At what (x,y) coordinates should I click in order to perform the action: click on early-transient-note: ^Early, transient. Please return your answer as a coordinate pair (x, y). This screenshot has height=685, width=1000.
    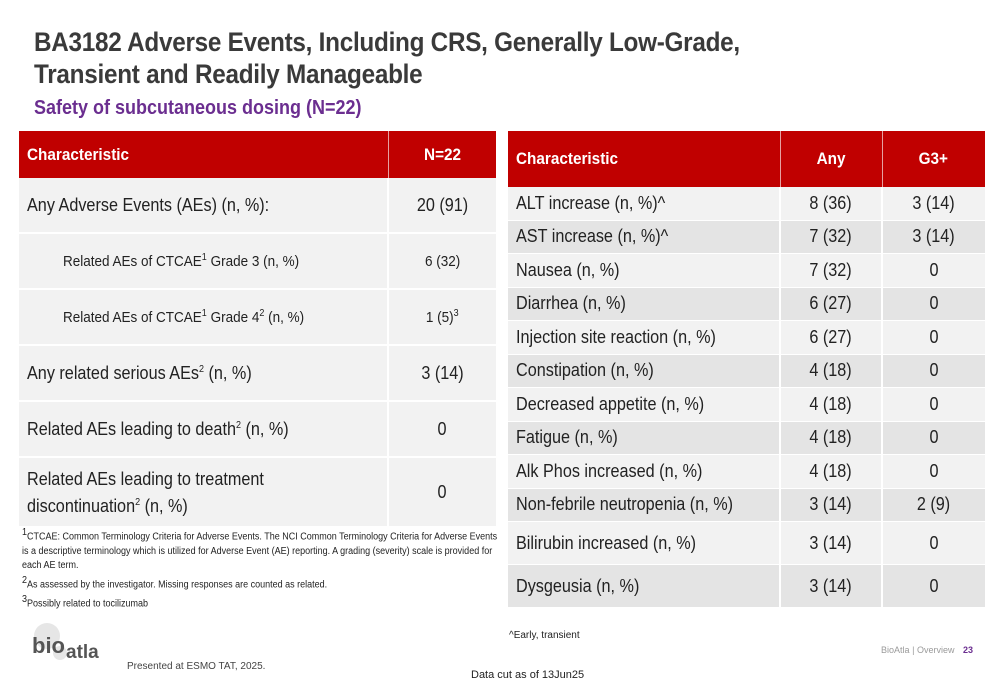
    Looking at the image, I should click on (544, 635).